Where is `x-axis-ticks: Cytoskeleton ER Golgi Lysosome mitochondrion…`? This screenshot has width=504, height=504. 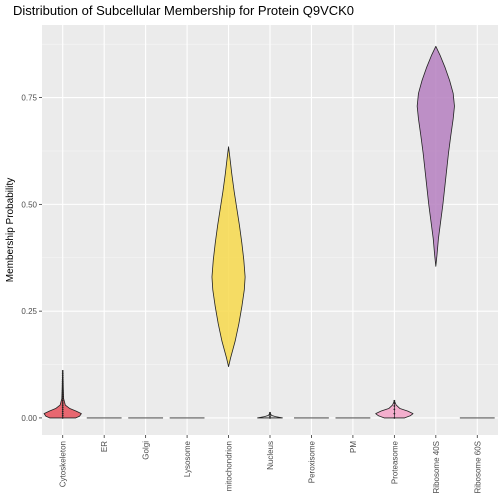
x-axis-ticks: Cytoskeleton ER Golgi Lysosome mitochondrion… is located at coordinates (270, 464).